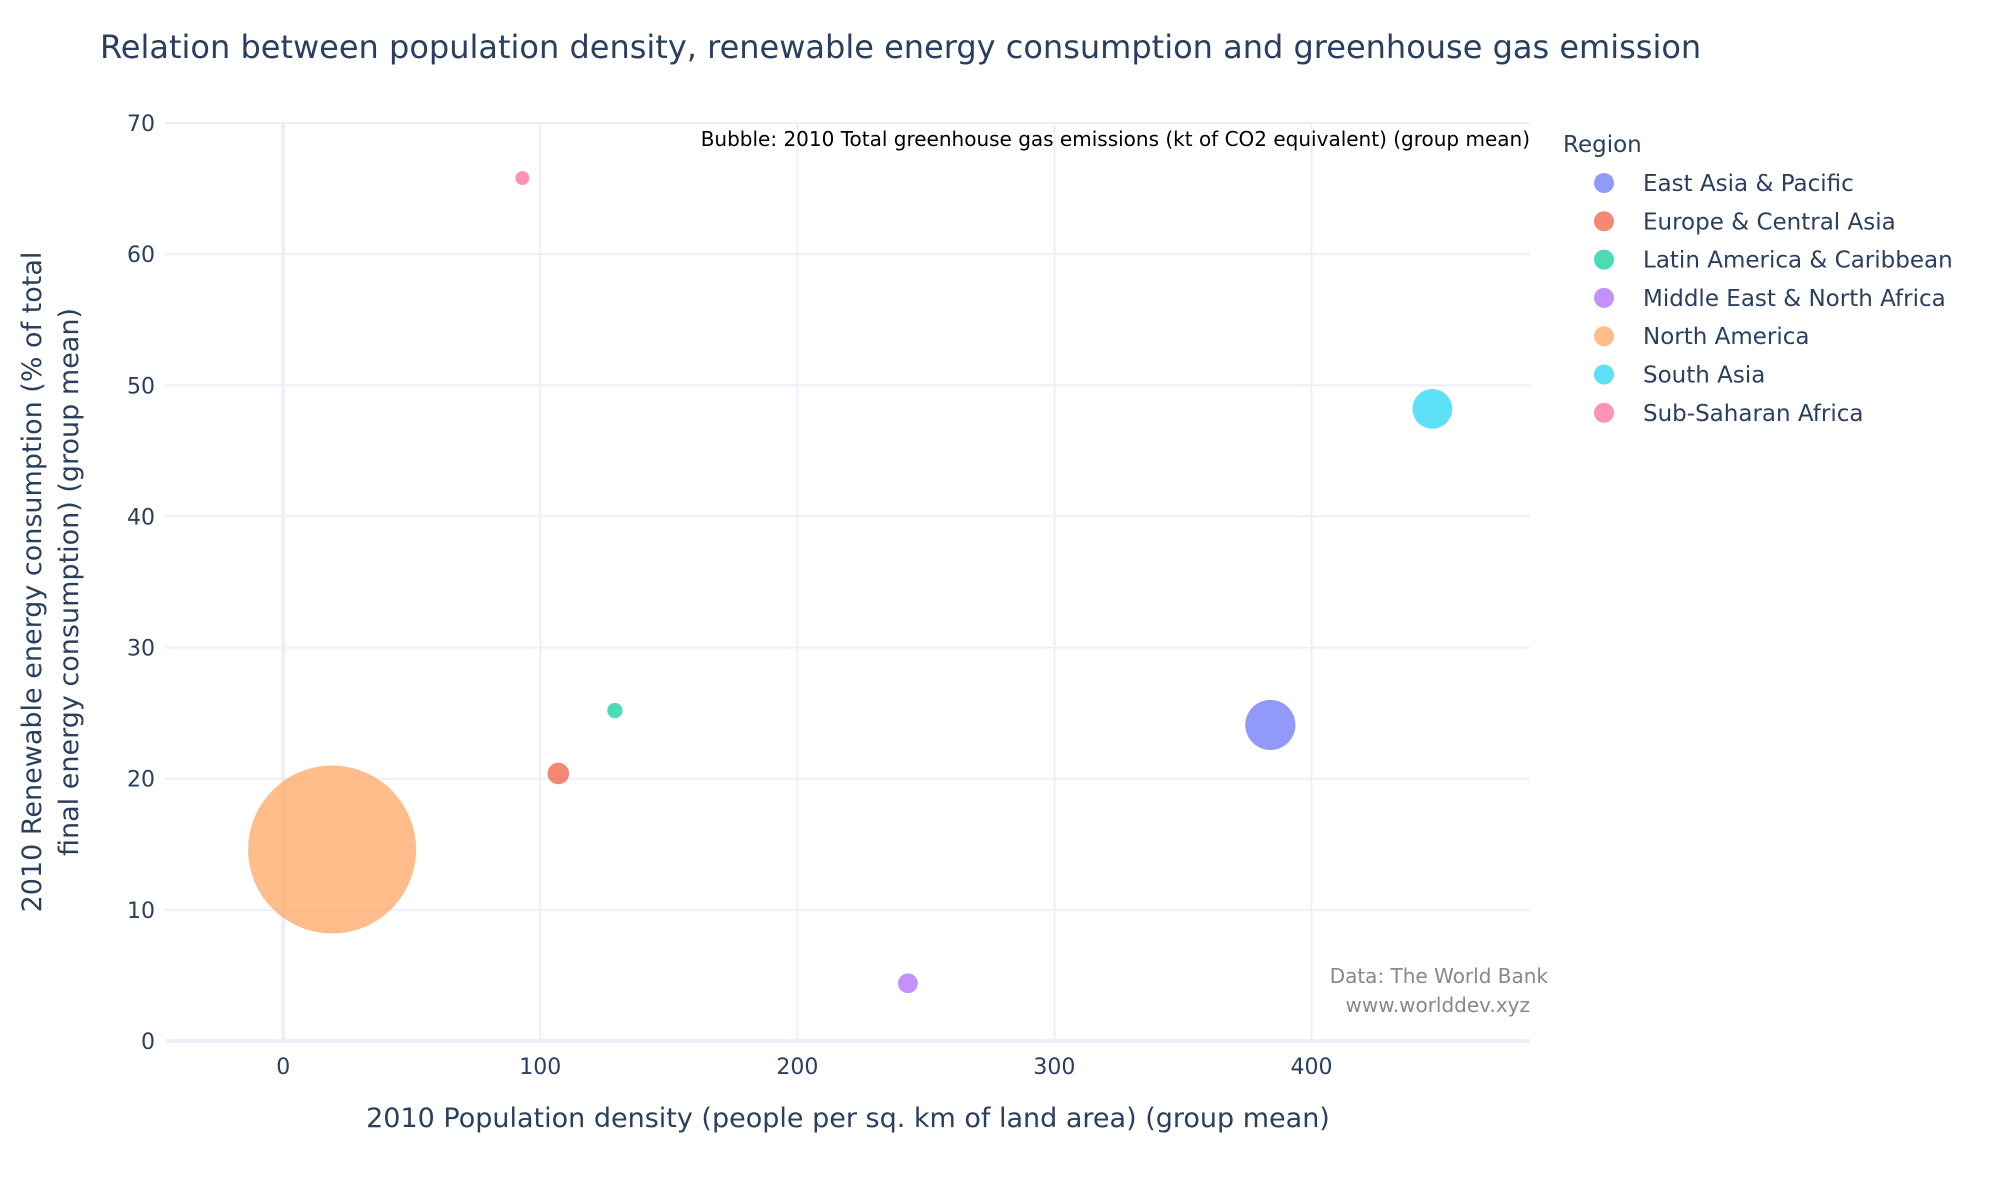 This screenshot has width=1992, height=1200. I want to click on legend-label-europe-and-central-asia: Europe & Central Asia, so click(1769, 222).